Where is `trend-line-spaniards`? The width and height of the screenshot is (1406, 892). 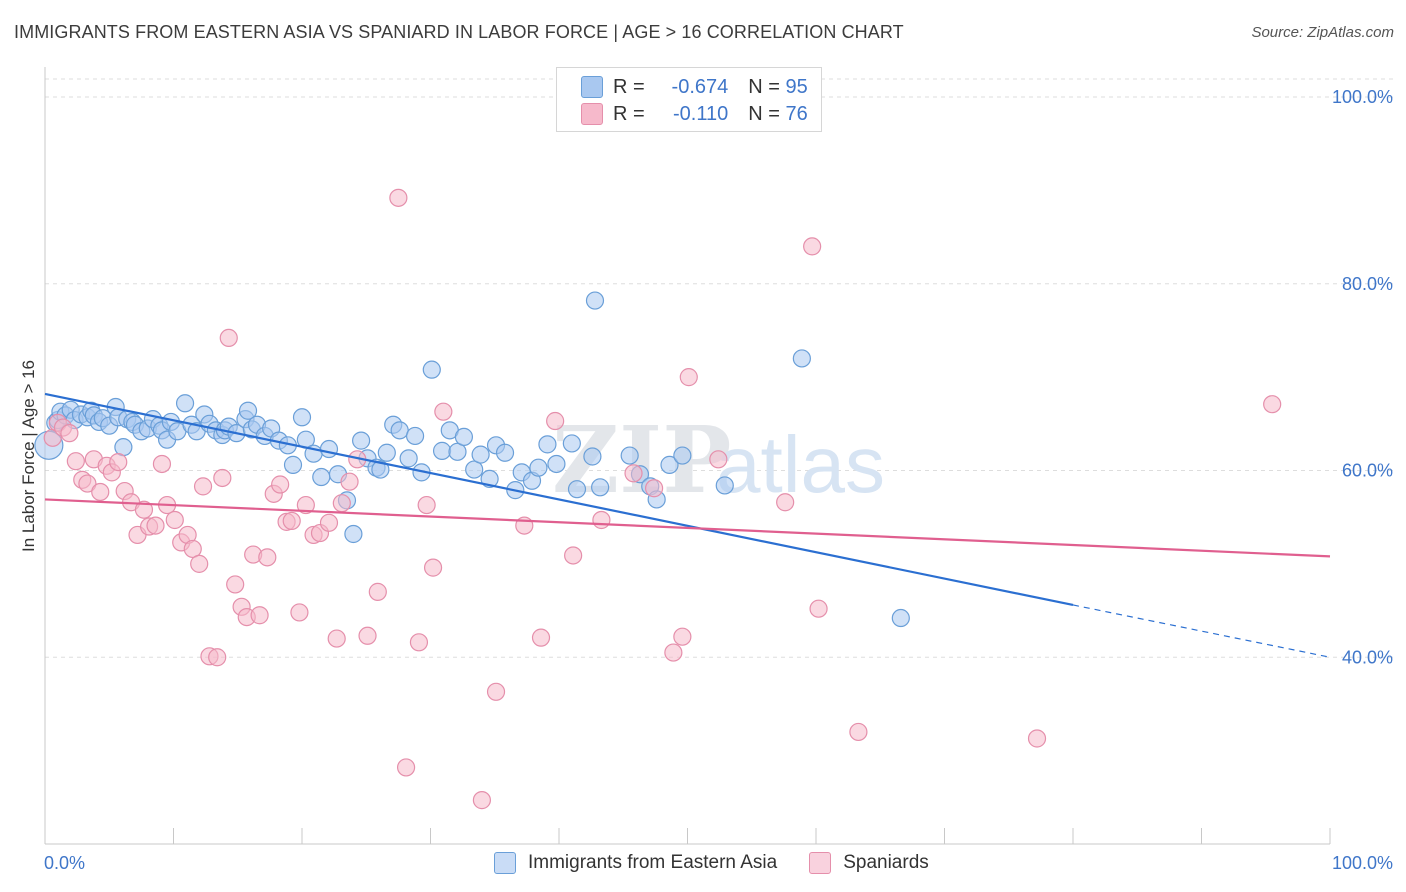
trend-line-spaniards is located at coordinates (687, 528).